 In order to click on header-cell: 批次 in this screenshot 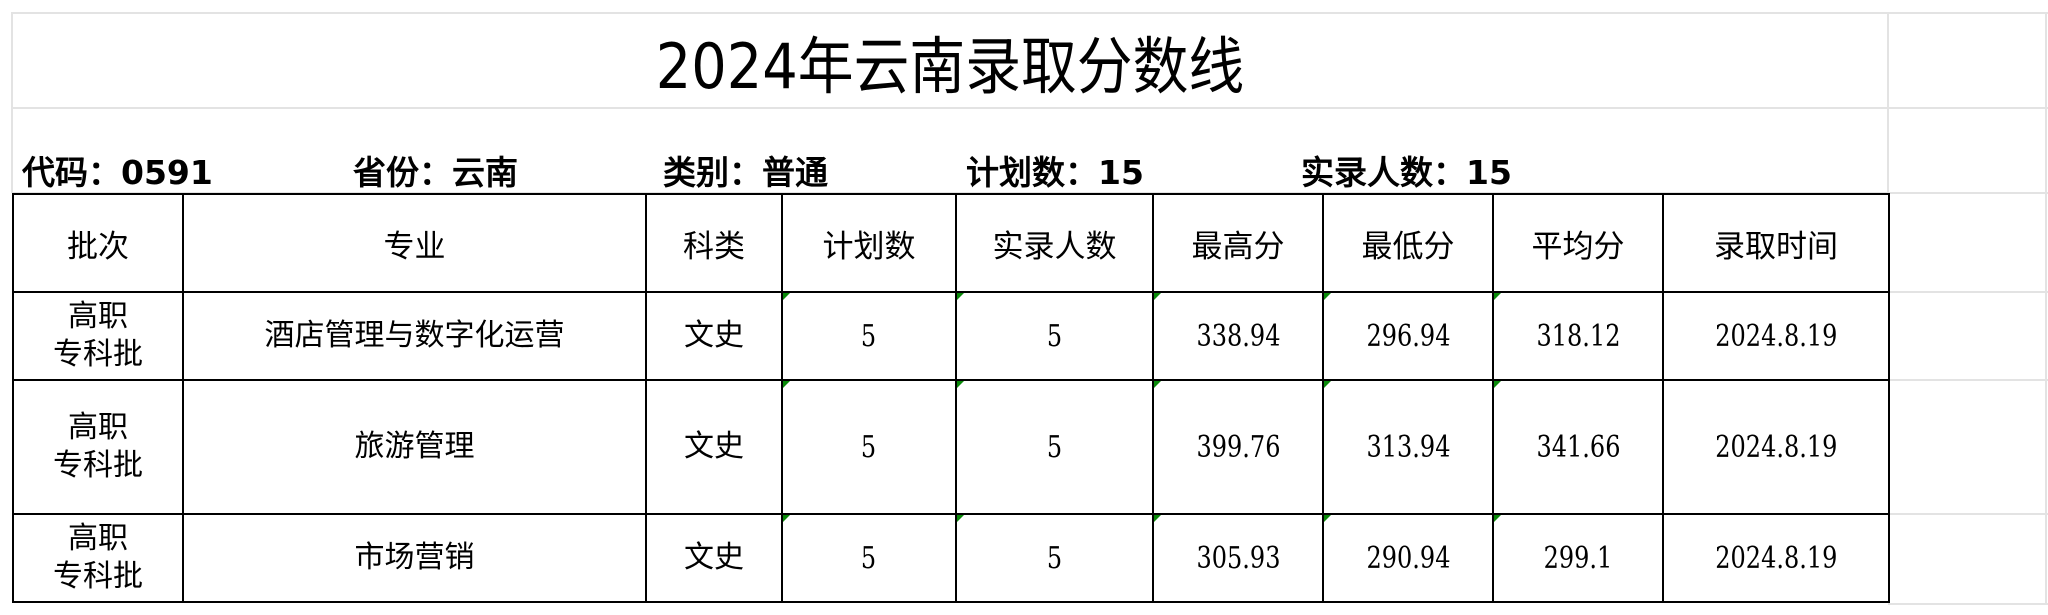, I will do `click(98, 243)`.